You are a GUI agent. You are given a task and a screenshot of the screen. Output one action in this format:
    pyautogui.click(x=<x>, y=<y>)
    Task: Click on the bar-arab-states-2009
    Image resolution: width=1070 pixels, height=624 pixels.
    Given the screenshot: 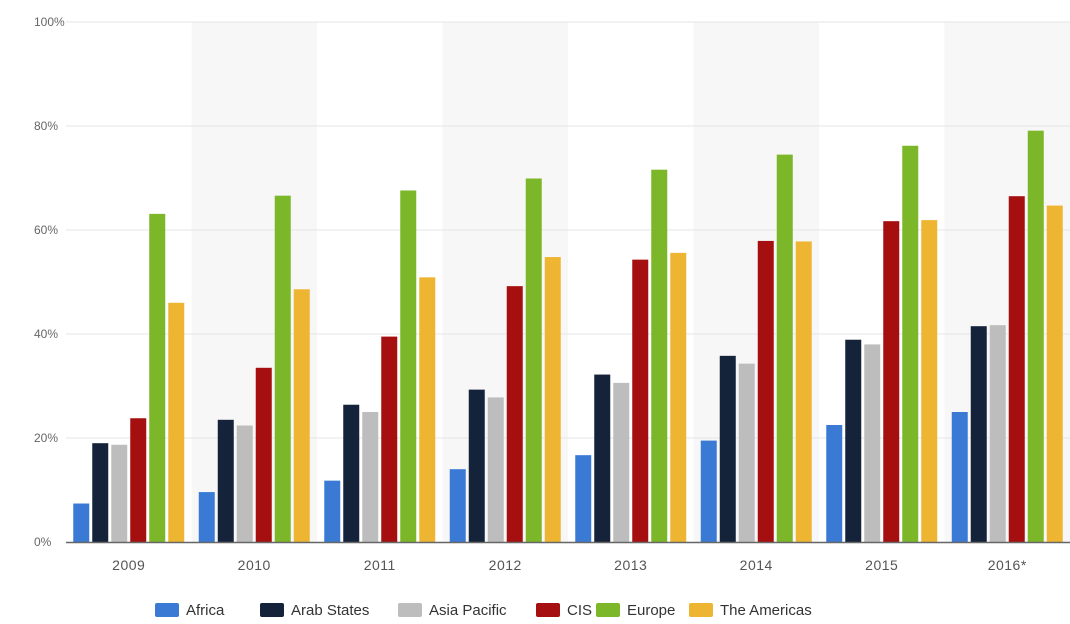 What is the action you would take?
    pyautogui.click(x=100, y=492)
    